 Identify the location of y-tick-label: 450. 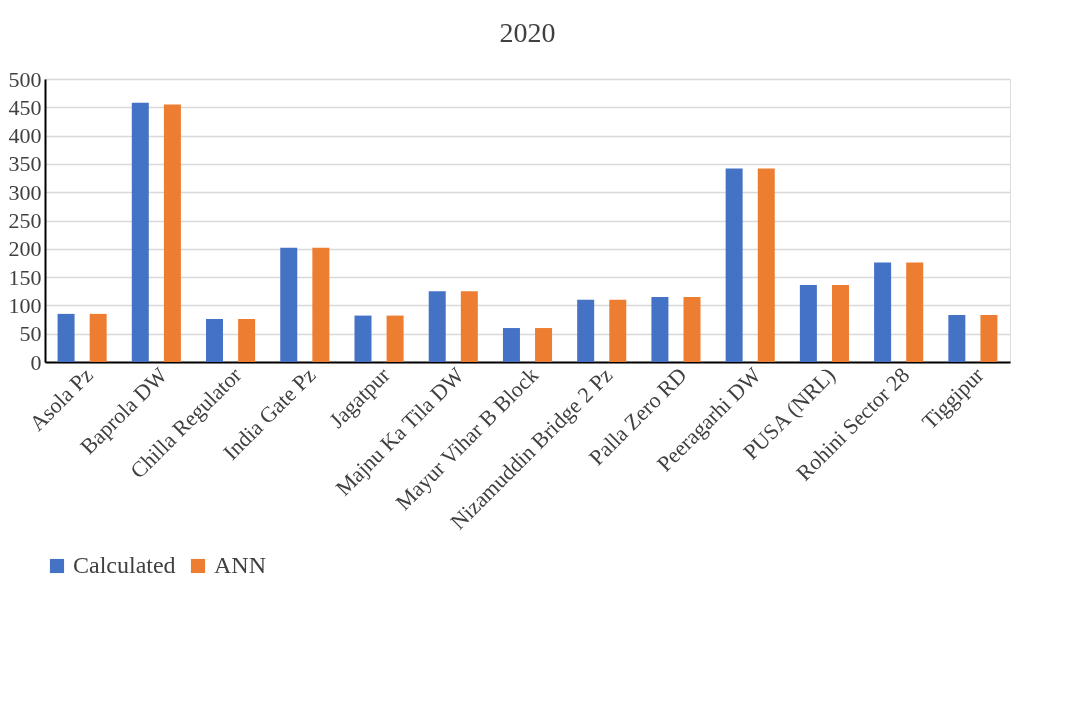
(25, 107).